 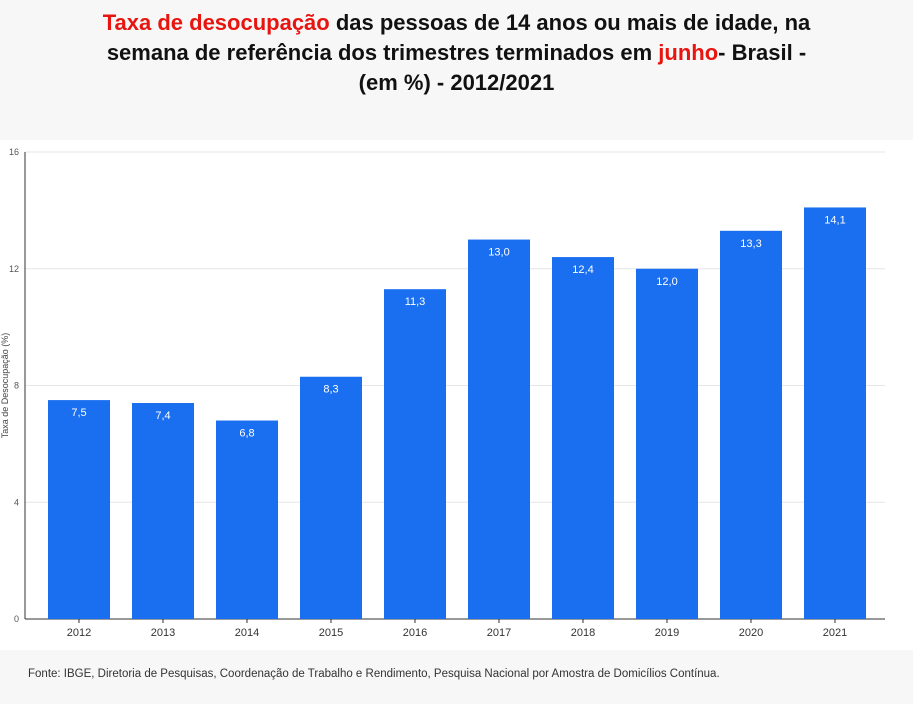 I want to click on x-tick-label-2013: 2013, so click(x=163, y=633).